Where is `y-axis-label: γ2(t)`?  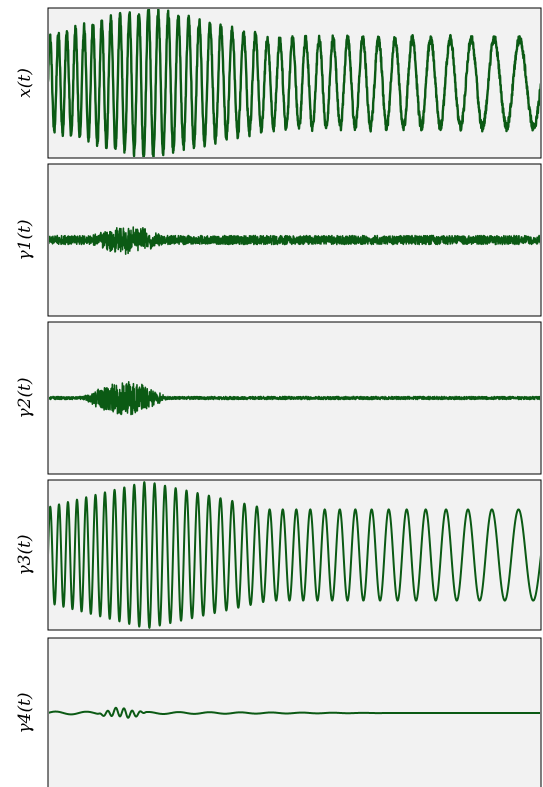 y-axis-label: γ2(t) is located at coordinates (25, 397).